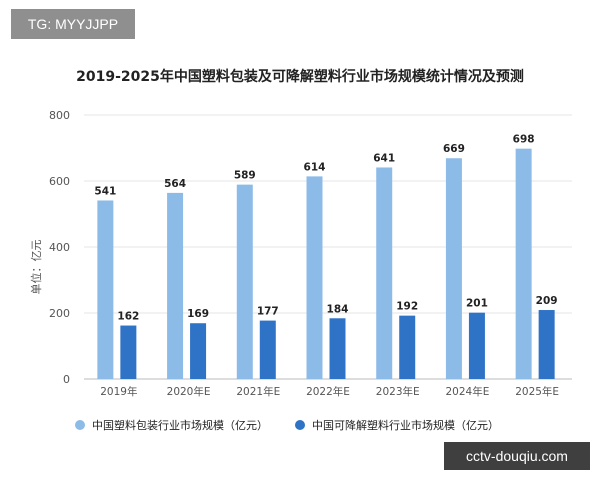 The image size is (600, 480). Describe the element at coordinates (118, 391) in the screenshot. I see `x-tick-label: 2019年` at that location.